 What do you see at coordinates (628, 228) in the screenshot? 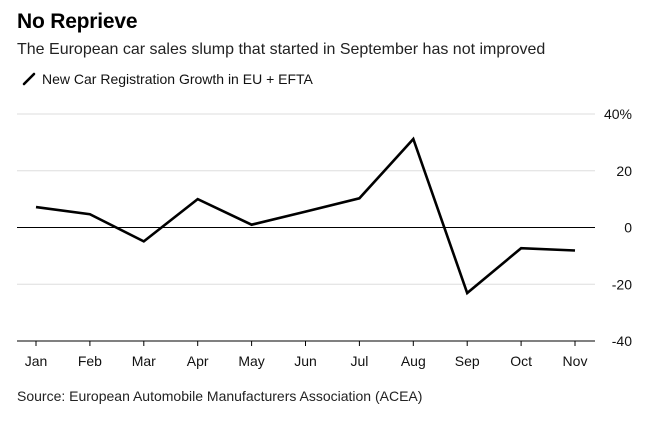
I see `y-tick-label: 0` at bounding box center [628, 228].